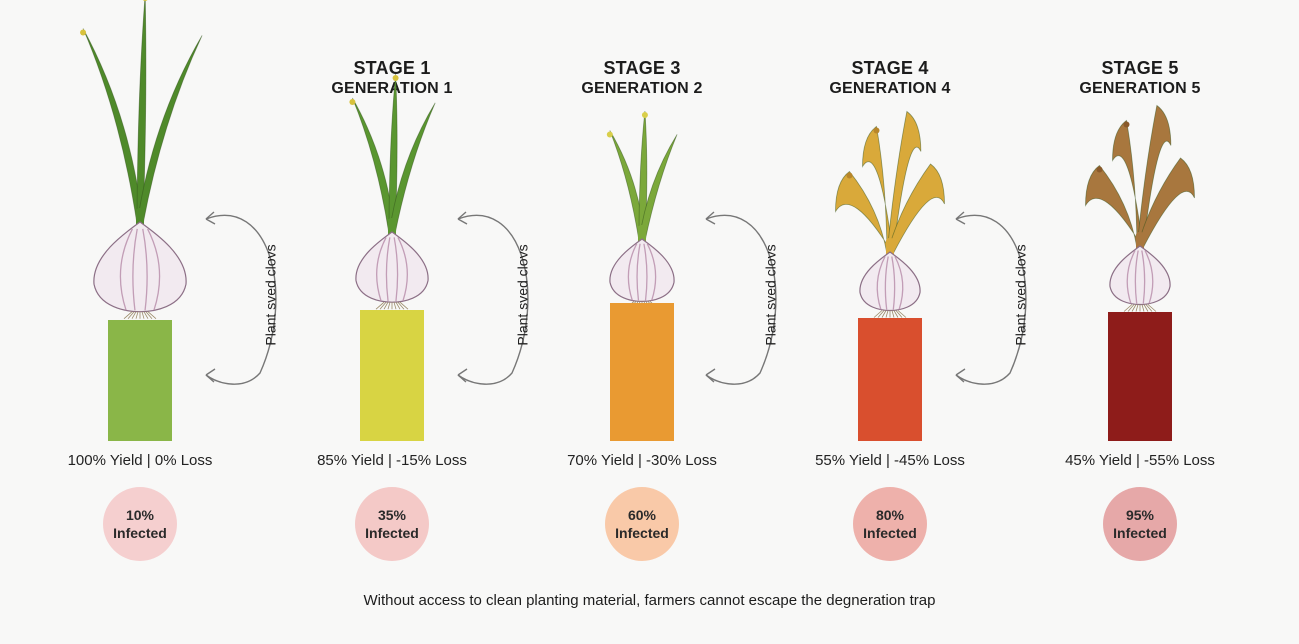 The width and height of the screenshot is (1299, 644). Describe the element at coordinates (140, 524) in the screenshot. I see `infection-badge: 10% Infected` at that location.